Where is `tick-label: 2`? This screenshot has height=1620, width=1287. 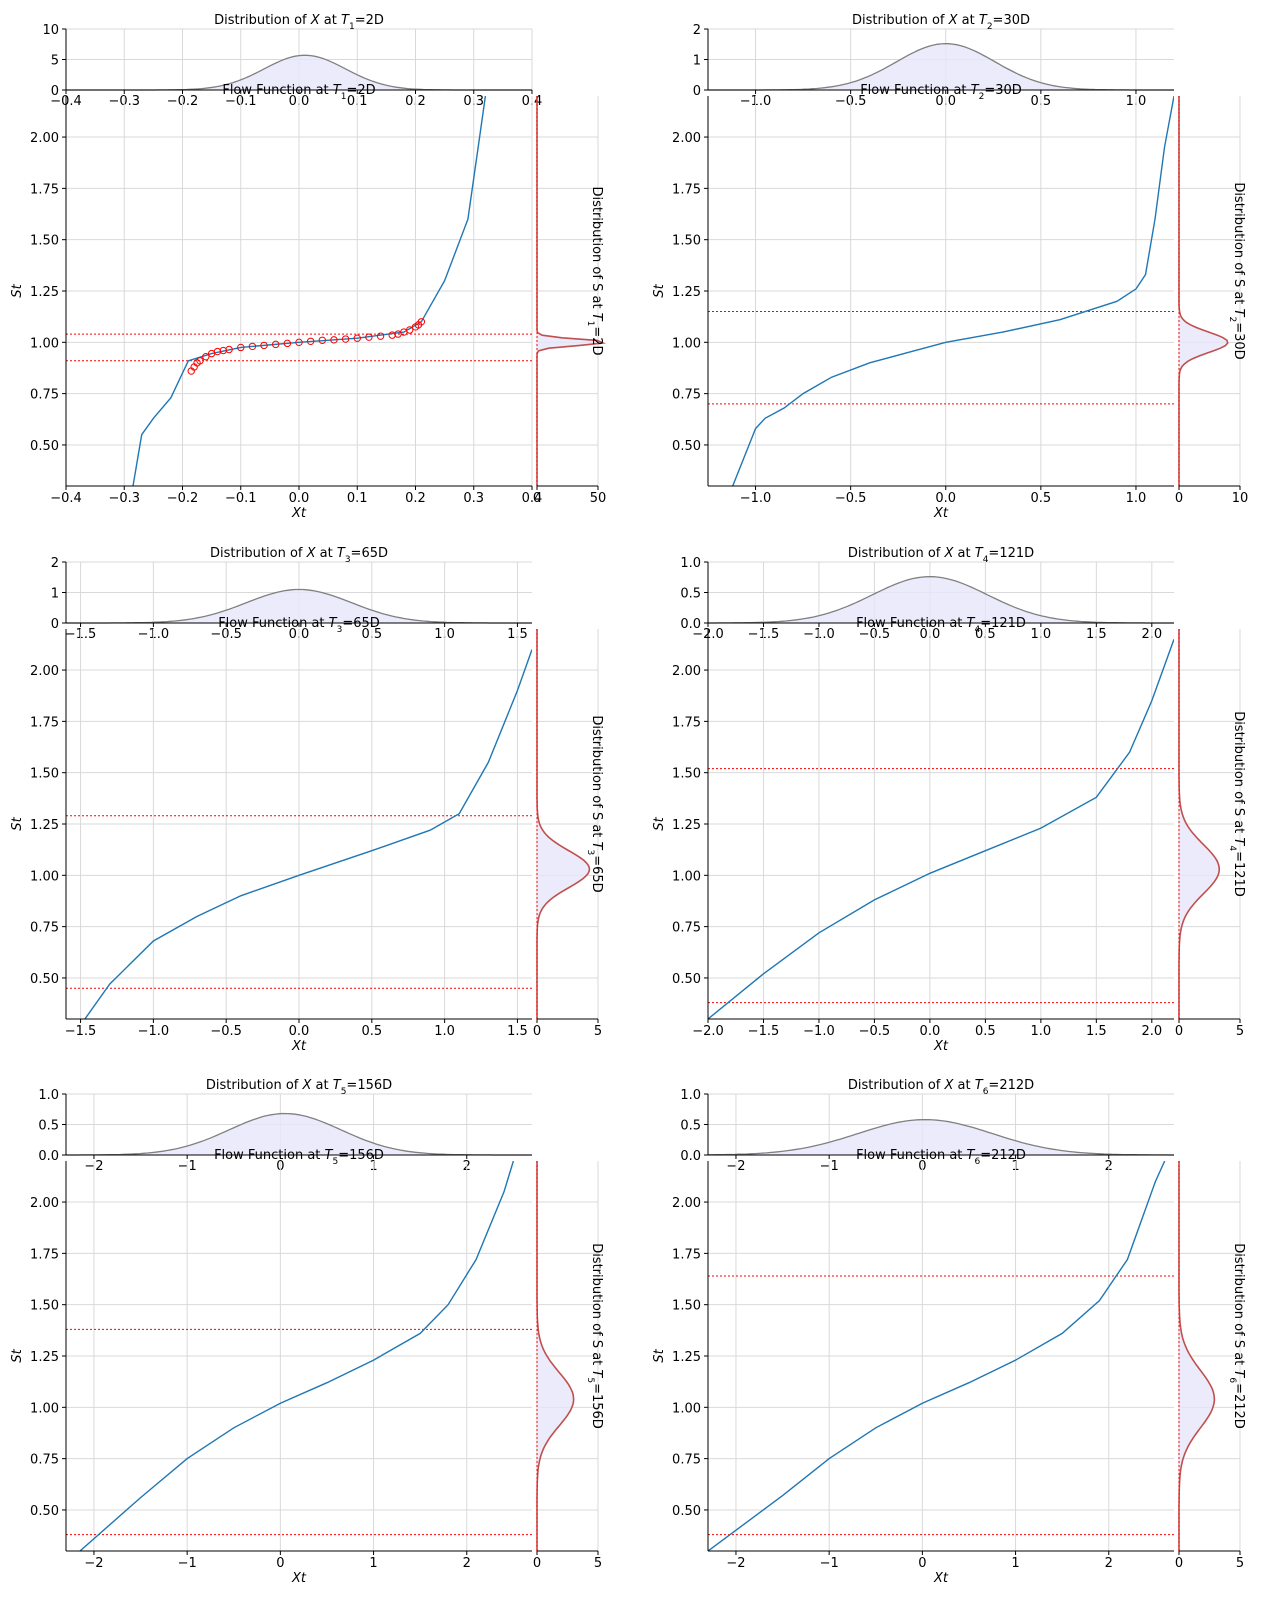 tick-label: 2 is located at coordinates (55, 563).